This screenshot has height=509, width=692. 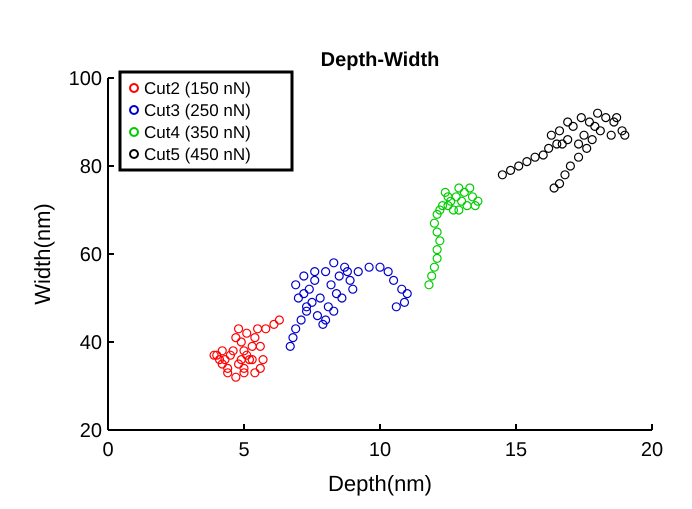 What do you see at coordinates (108, 450) in the screenshot?
I see `x-tick-label: 0` at bounding box center [108, 450].